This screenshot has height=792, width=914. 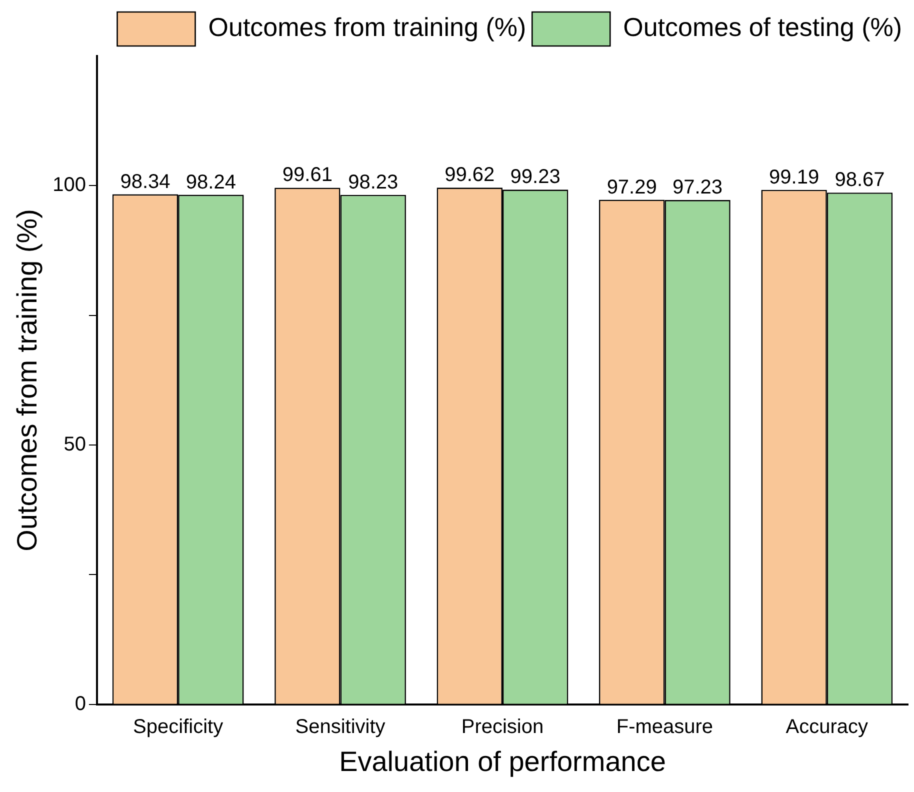 What do you see at coordinates (80, 703) in the screenshot?
I see `y-tick-label: 0` at bounding box center [80, 703].